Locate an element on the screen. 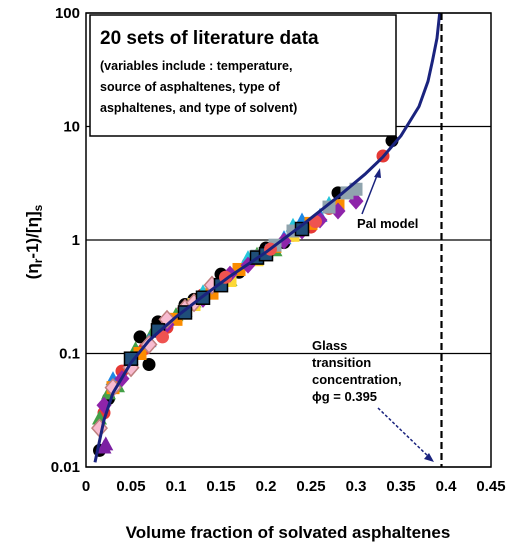 This screenshot has height=550, width=509. info-box-title: 20 sets of literature data is located at coordinates (209, 38).